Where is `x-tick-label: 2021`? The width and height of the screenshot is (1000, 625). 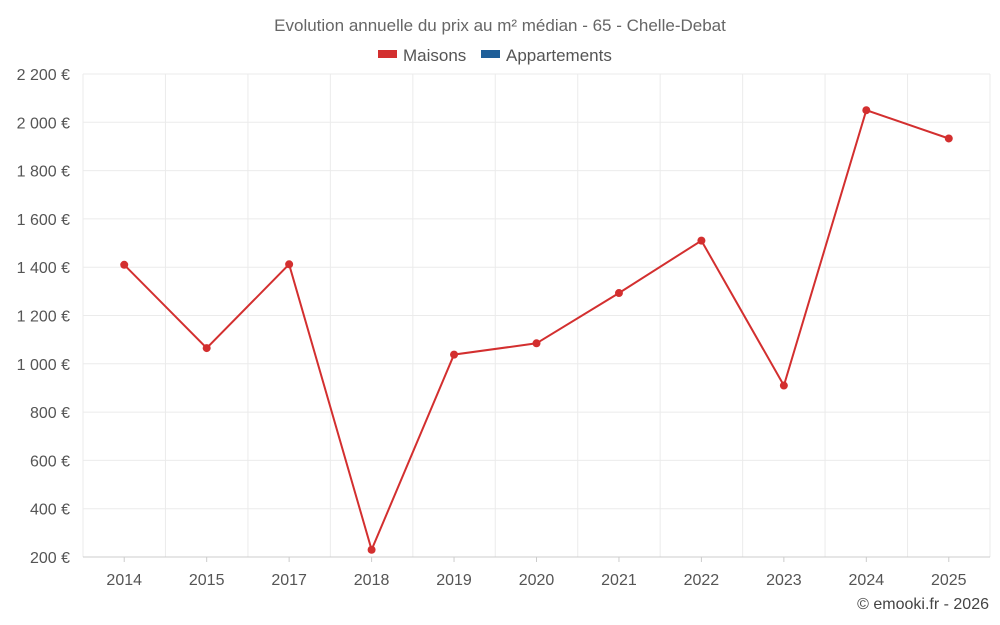
x-tick-label: 2021 is located at coordinates (619, 580).